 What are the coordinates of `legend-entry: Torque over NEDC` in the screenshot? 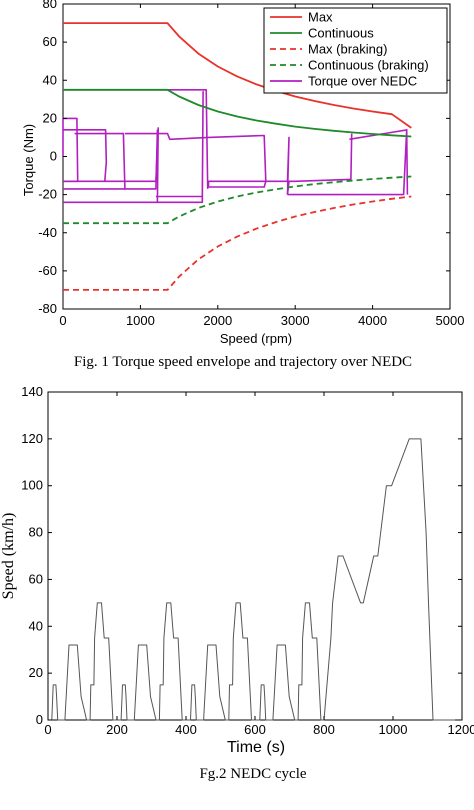 It's located at (362, 81).